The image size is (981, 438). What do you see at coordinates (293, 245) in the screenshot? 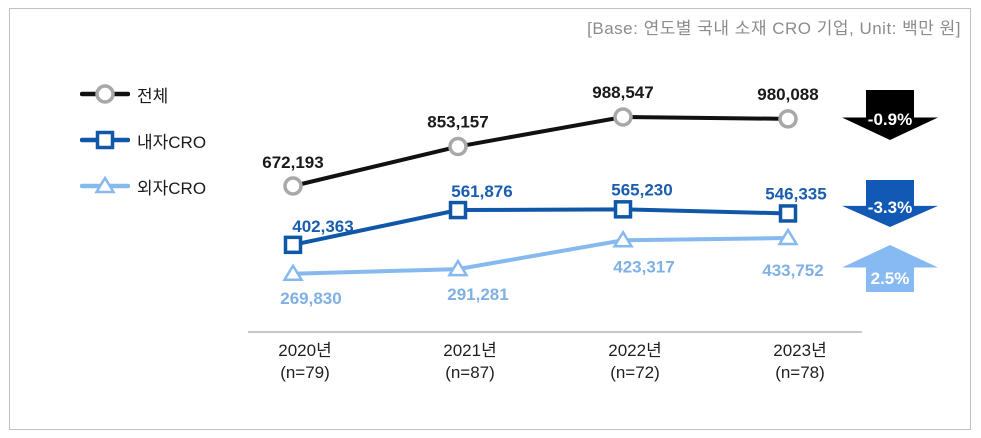
I see `marker-내자CRO-2020년` at bounding box center [293, 245].